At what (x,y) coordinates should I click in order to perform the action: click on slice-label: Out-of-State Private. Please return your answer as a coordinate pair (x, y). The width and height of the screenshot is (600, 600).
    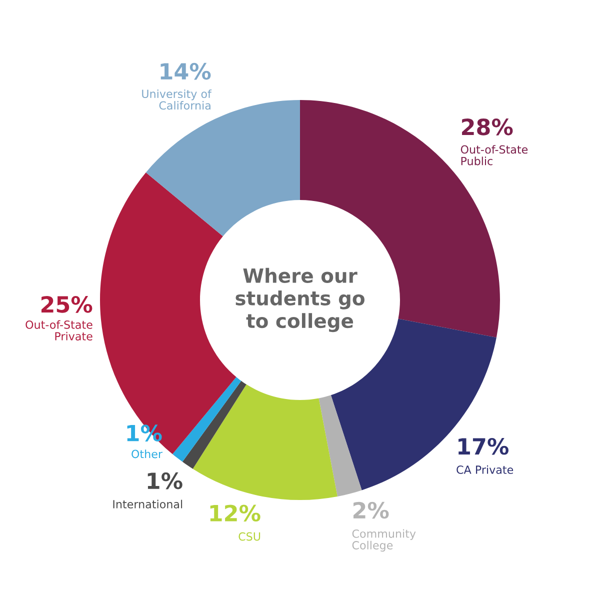
    Looking at the image, I should click on (59, 330).